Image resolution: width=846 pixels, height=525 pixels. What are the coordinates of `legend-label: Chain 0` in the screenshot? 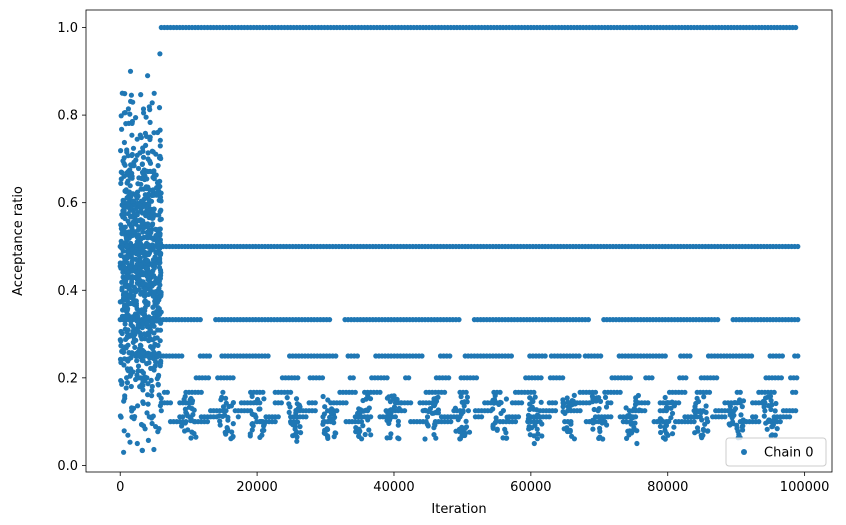 It's located at (789, 453).